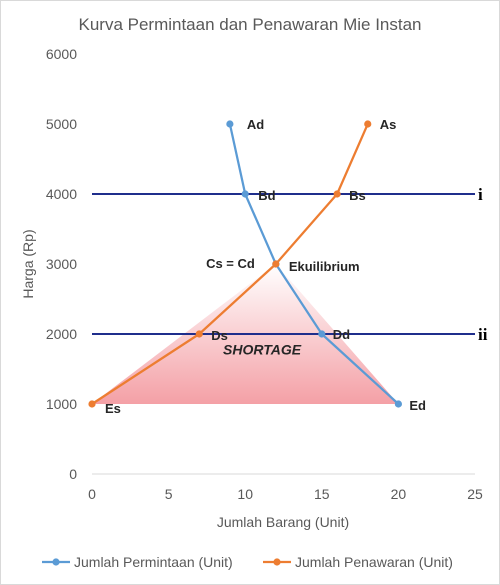 The width and height of the screenshot is (500, 585). What do you see at coordinates (61, 404) in the screenshot?
I see `y-tick-label: 1000` at bounding box center [61, 404].